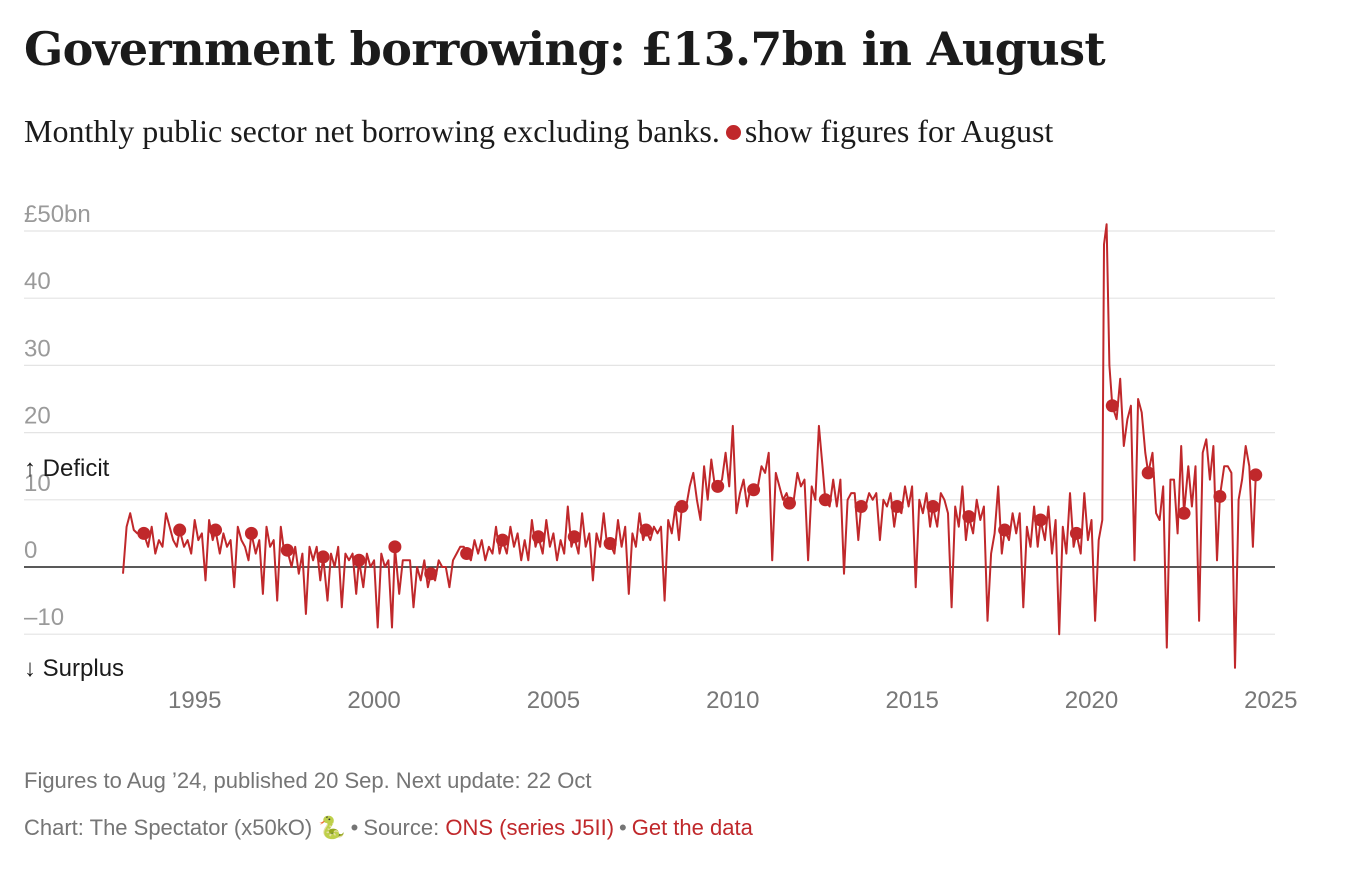 This screenshot has height=884, width=1358. Describe the element at coordinates (733, 133) in the screenshot. I see `legend-dot-icon` at that location.